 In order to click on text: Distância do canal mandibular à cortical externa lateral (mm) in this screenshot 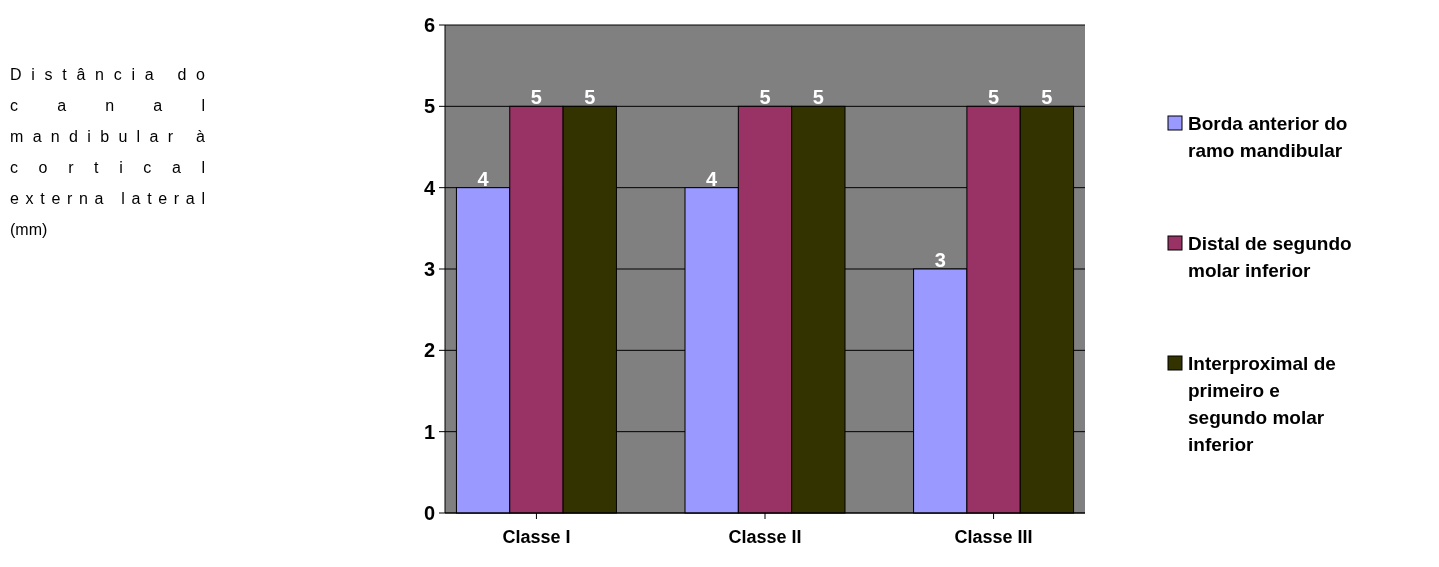, I will do `click(108, 152)`.